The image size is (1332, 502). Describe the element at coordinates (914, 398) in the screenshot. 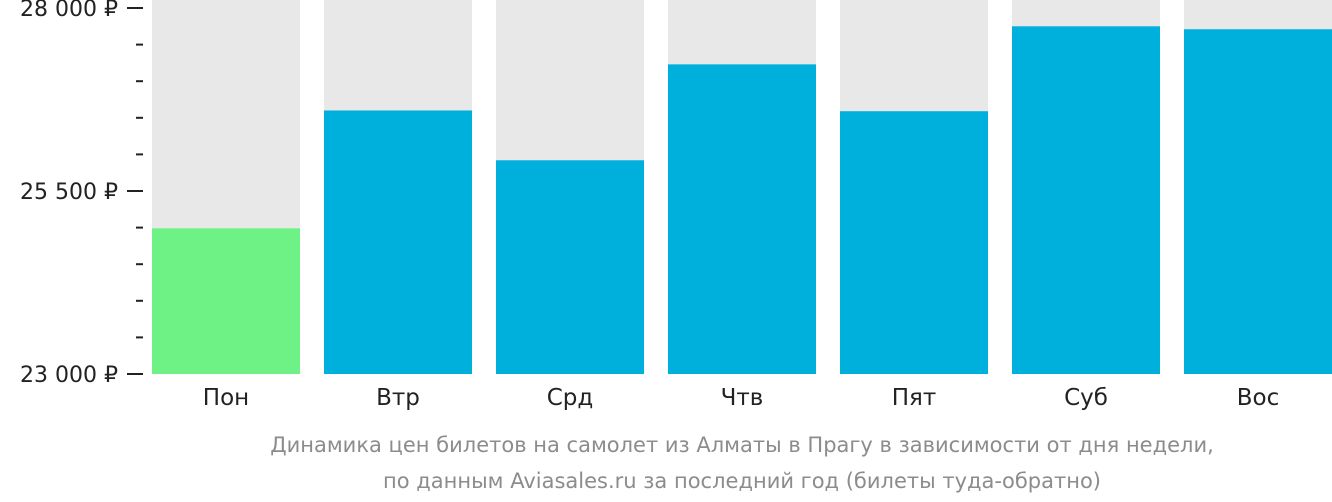

I see `x-tick-label: Пят` at that location.